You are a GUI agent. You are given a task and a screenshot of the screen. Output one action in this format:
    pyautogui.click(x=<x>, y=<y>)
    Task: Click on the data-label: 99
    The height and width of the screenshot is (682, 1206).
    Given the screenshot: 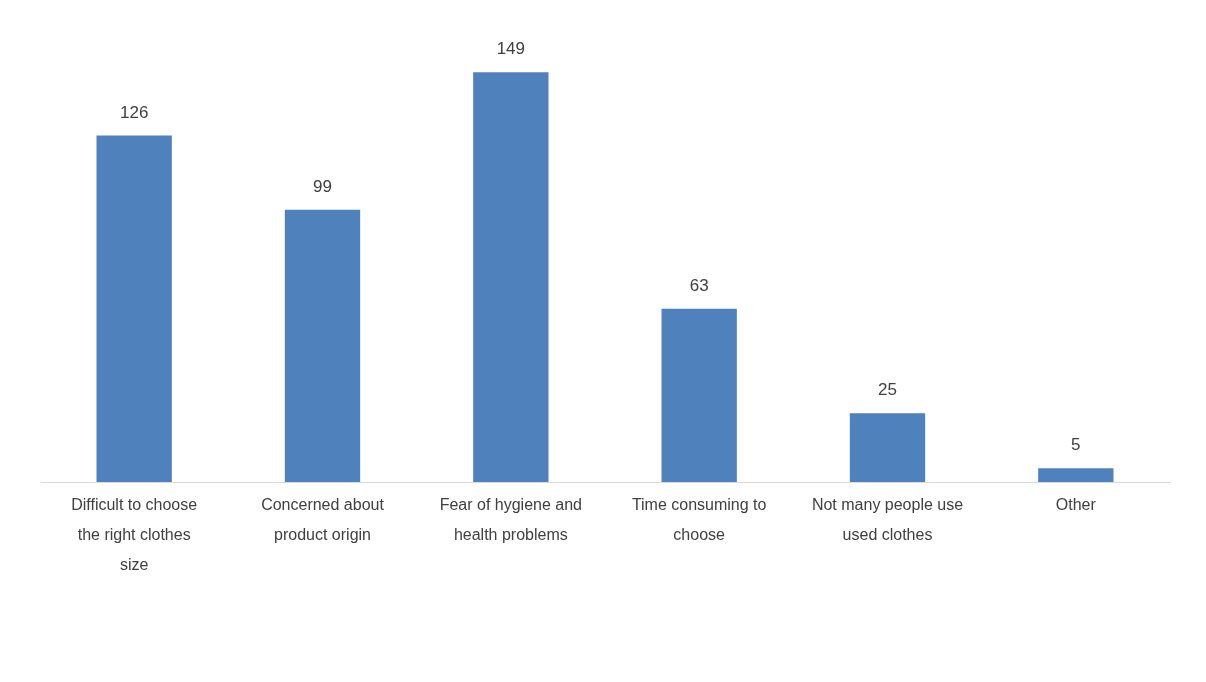 What is the action you would take?
    pyautogui.click(x=322, y=186)
    